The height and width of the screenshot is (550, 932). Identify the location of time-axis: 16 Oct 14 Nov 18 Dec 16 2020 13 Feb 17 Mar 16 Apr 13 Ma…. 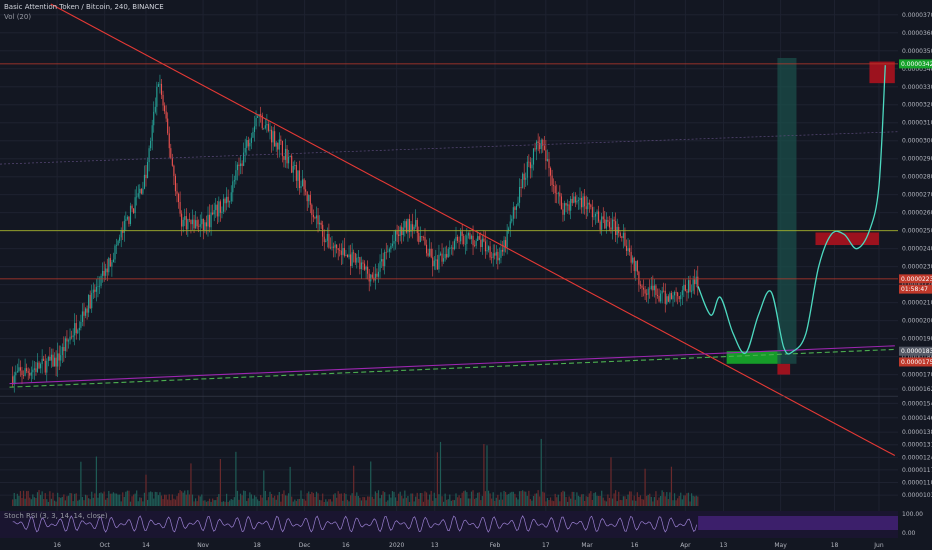
(468, 545).